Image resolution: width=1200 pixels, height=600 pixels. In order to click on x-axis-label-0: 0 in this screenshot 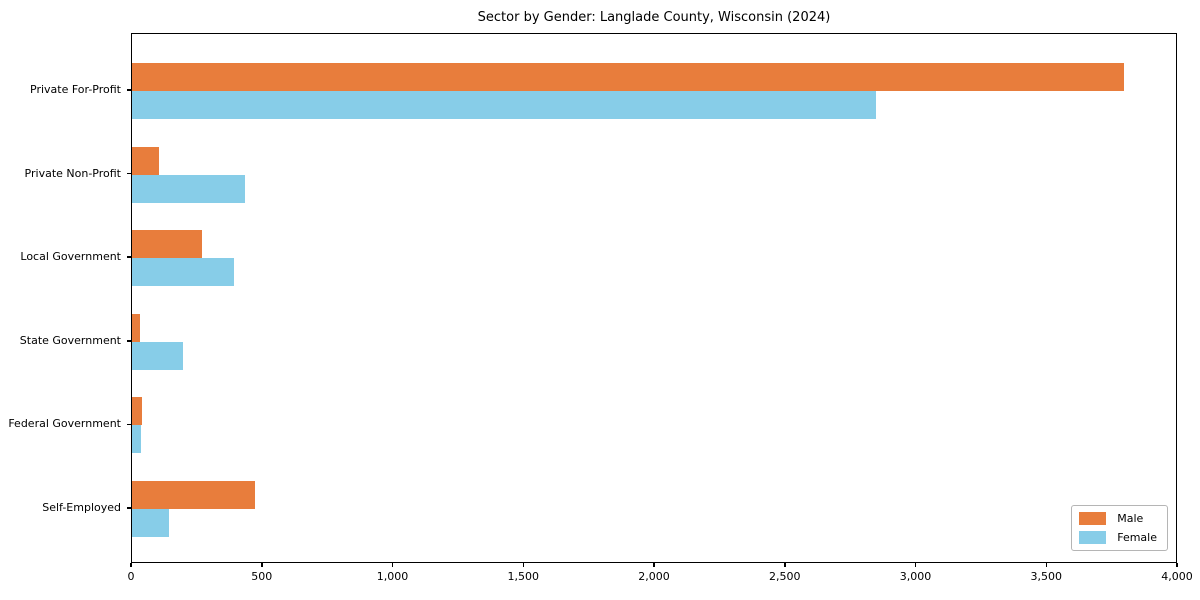, I will do `click(131, 576)`.